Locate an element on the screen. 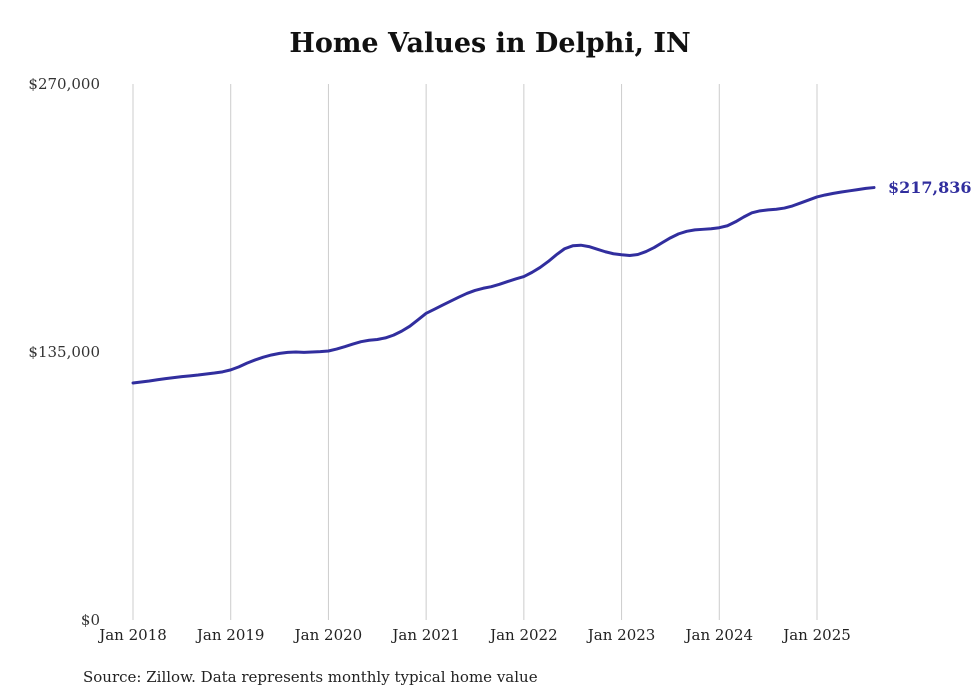  x-axis-tick-label: Jan 2021 is located at coordinates (426, 635).